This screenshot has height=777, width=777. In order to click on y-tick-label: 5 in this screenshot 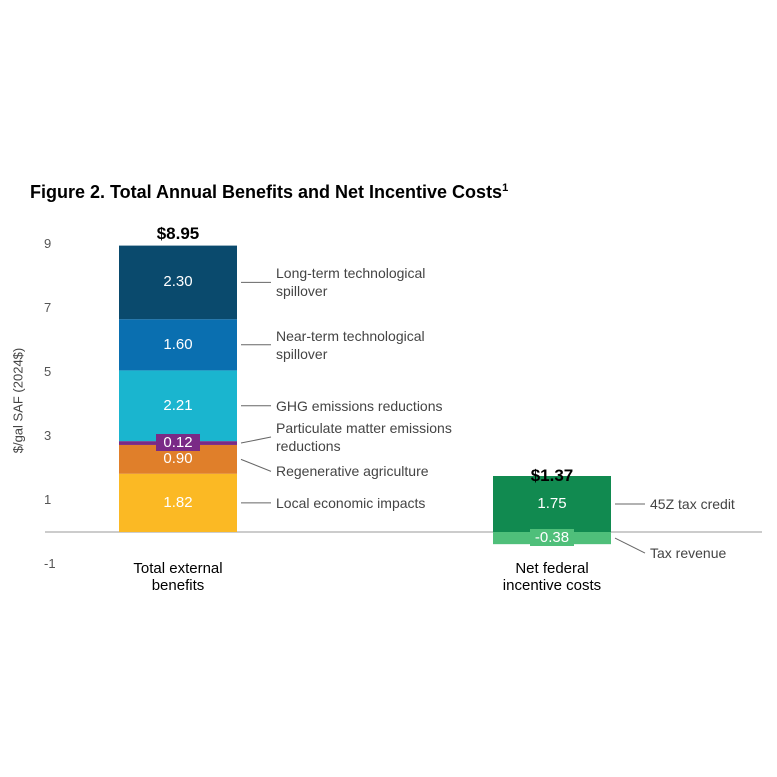, I will do `click(48, 371)`.